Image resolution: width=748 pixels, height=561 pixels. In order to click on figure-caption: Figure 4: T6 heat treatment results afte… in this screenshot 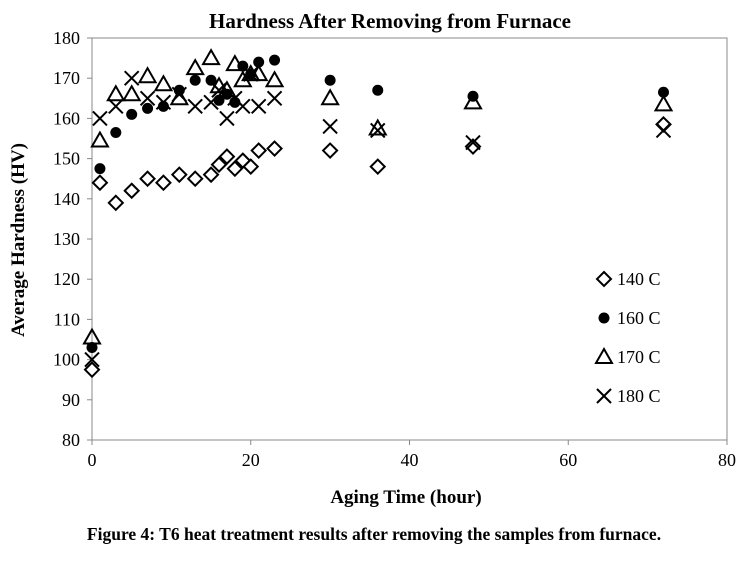, I will do `click(374, 534)`.